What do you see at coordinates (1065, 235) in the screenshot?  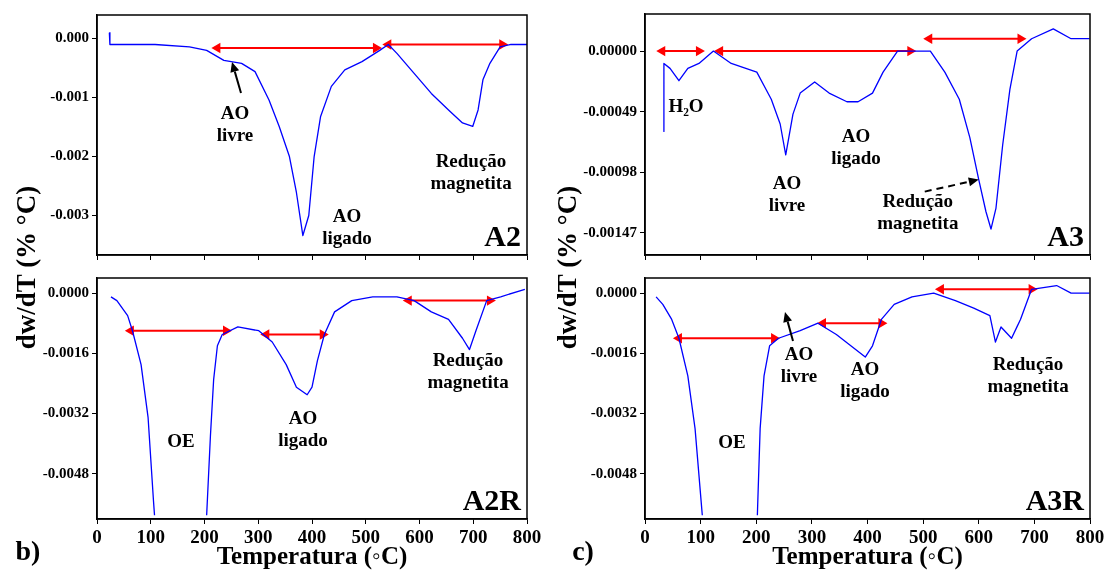 I see `text: A3` at bounding box center [1065, 235].